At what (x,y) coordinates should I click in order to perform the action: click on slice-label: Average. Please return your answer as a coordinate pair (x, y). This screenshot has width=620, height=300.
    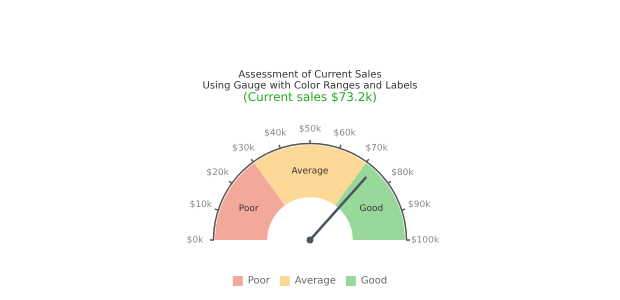
    Looking at the image, I should click on (310, 171).